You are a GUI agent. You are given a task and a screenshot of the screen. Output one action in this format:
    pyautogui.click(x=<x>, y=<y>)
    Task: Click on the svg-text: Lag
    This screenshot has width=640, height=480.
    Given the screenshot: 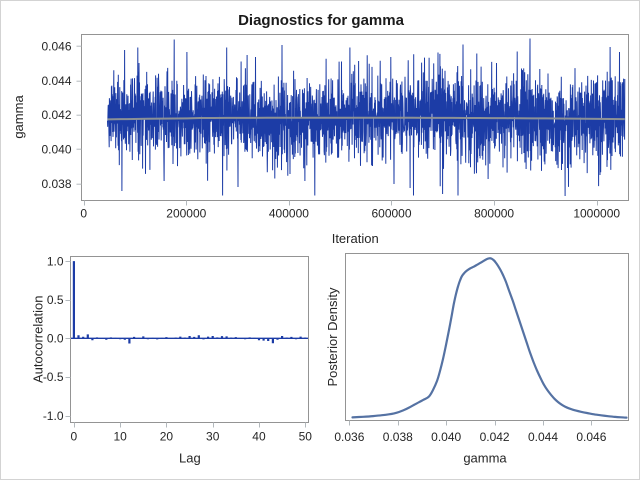 What is the action you would take?
    pyautogui.click(x=190, y=457)
    